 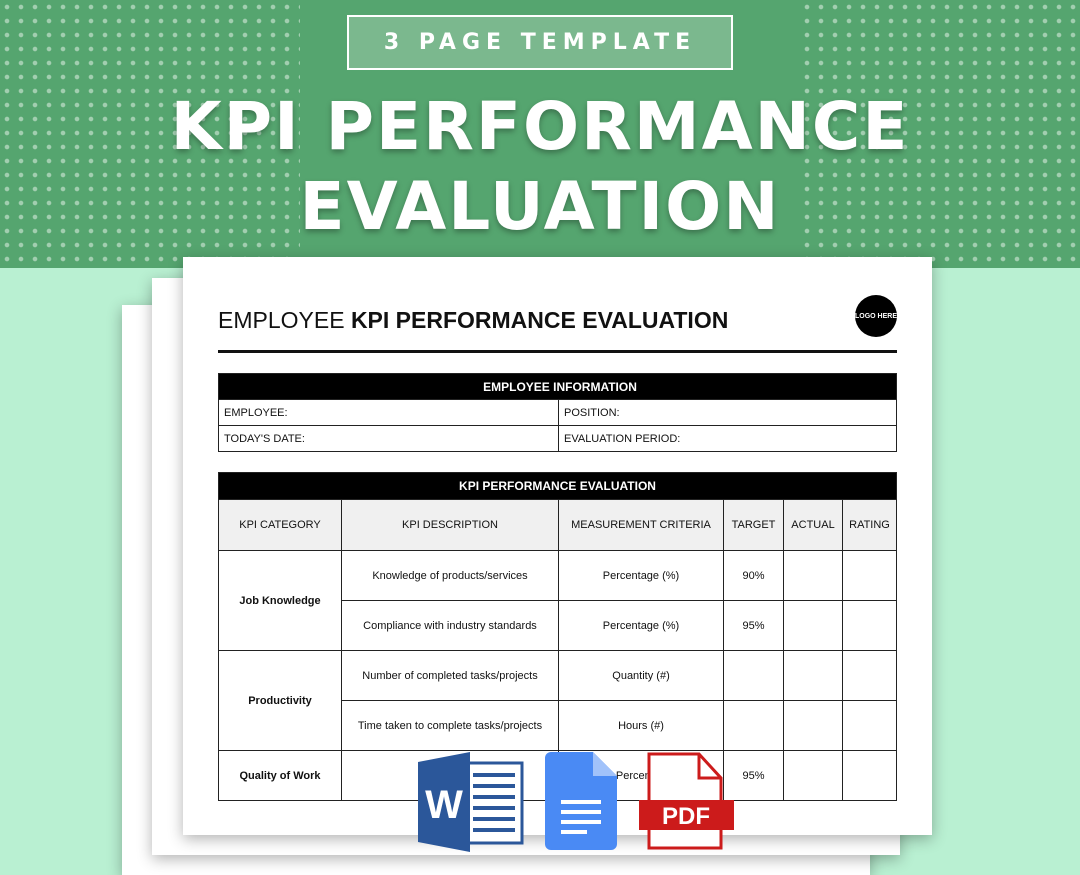 I want to click on word-icon: W, so click(x=471, y=802).